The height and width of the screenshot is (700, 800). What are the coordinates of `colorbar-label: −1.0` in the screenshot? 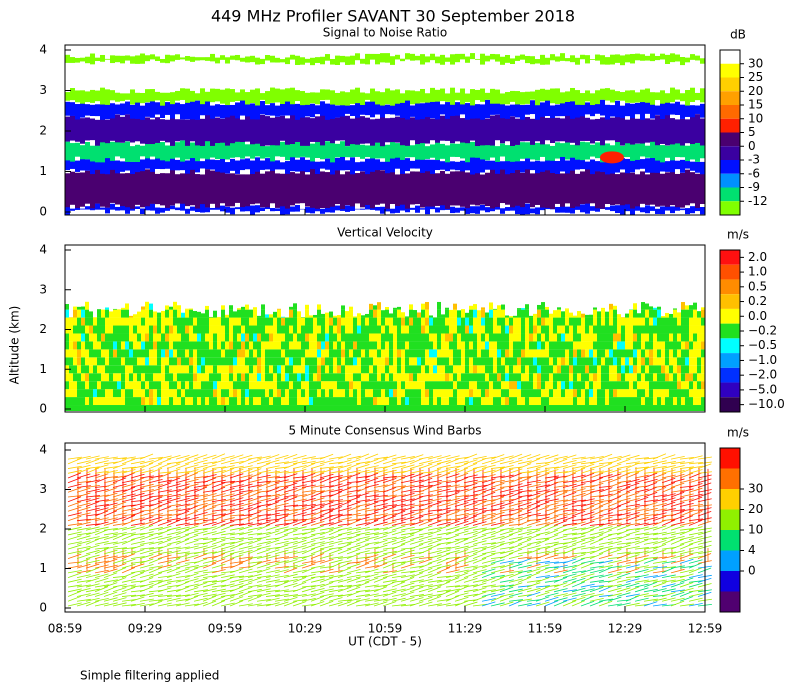 It's located at (762, 360).